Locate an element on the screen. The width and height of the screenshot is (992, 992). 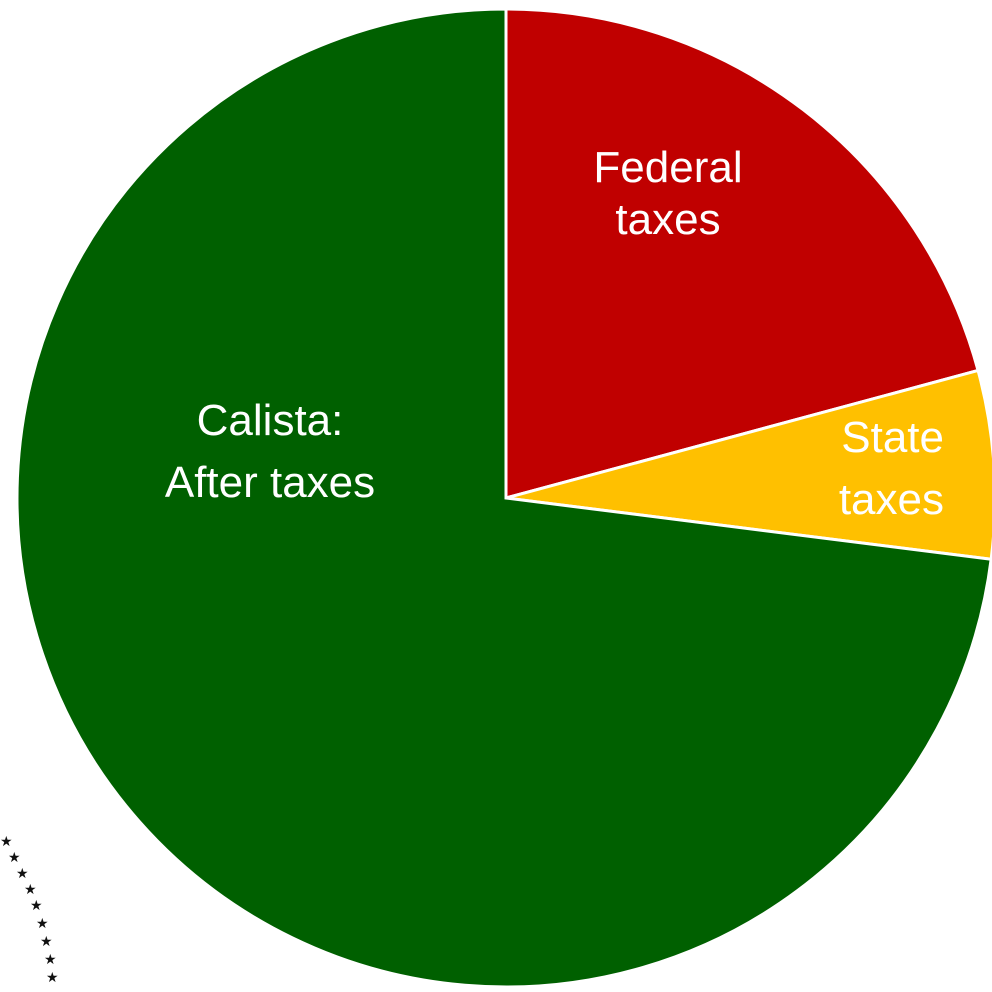
pie-slice-label-2: Calista: After taxes is located at coordinates (270, 451).